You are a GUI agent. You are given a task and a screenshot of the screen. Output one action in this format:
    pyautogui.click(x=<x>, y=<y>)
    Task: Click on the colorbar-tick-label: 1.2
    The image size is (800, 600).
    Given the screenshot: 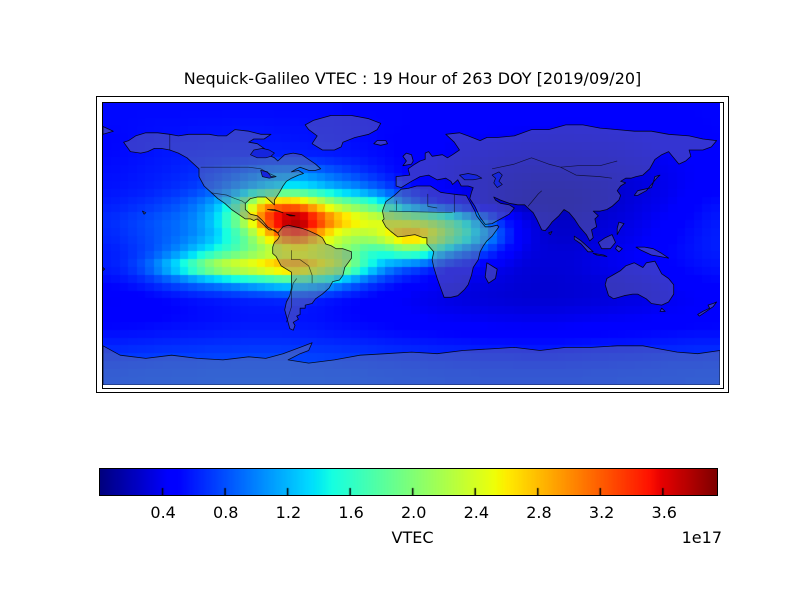 What is the action you would take?
    pyautogui.click(x=288, y=512)
    